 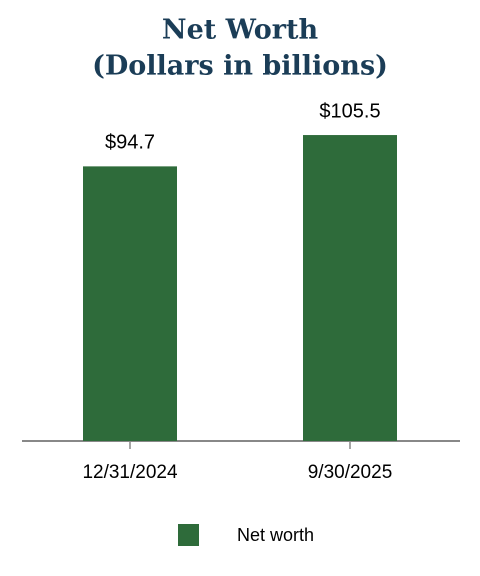 What do you see at coordinates (240, 66) in the screenshot?
I see `chart-subtitle: (Dollars in billions)` at bounding box center [240, 66].